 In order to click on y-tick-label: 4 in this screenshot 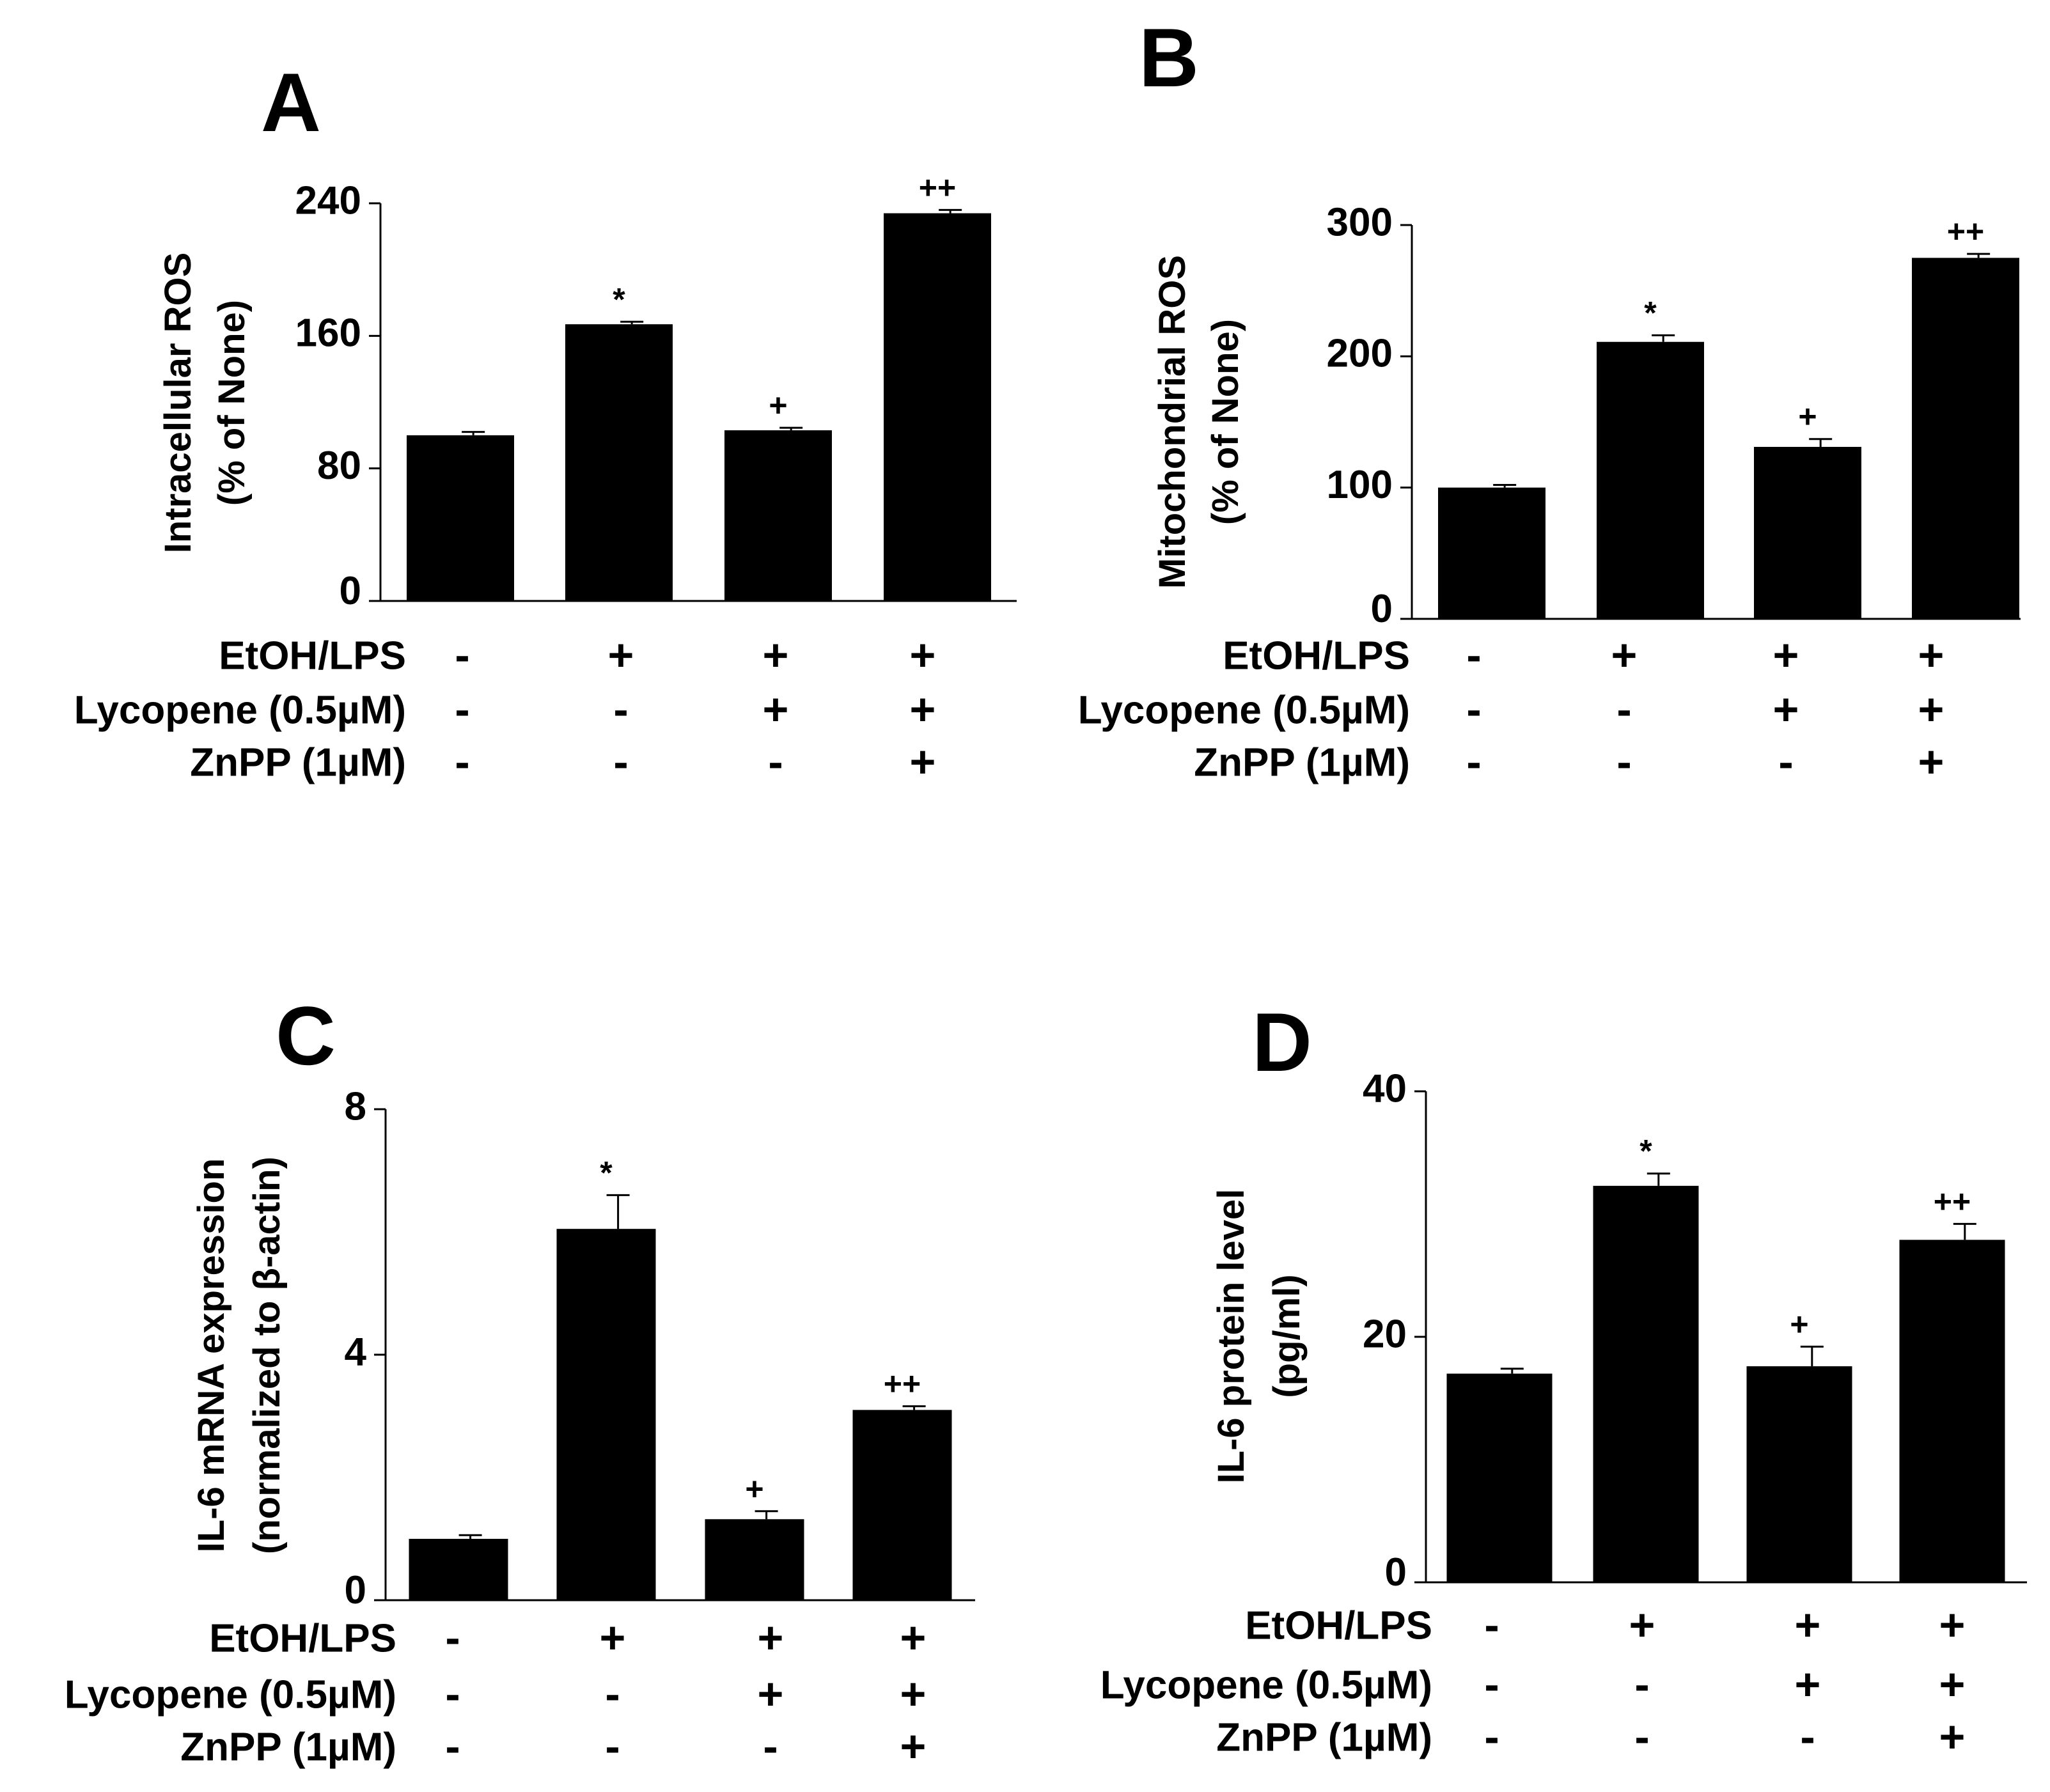, I will do `click(356, 1352)`.